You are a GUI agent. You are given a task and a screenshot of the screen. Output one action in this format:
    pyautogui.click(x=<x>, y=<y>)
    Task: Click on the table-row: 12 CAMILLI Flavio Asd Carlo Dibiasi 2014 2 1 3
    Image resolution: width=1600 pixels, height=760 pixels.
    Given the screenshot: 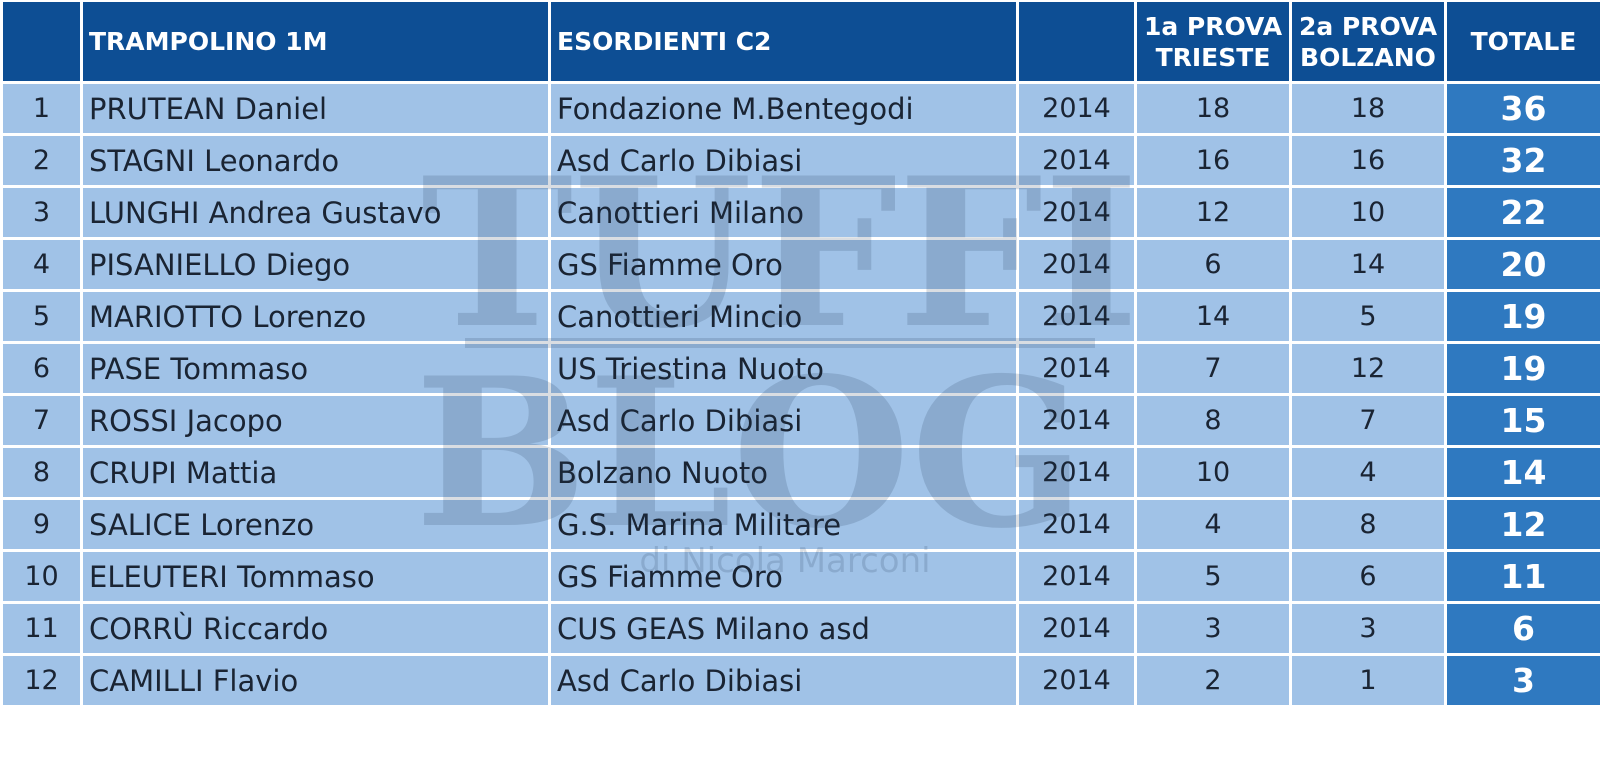 What is the action you would take?
    pyautogui.click(x=800, y=680)
    